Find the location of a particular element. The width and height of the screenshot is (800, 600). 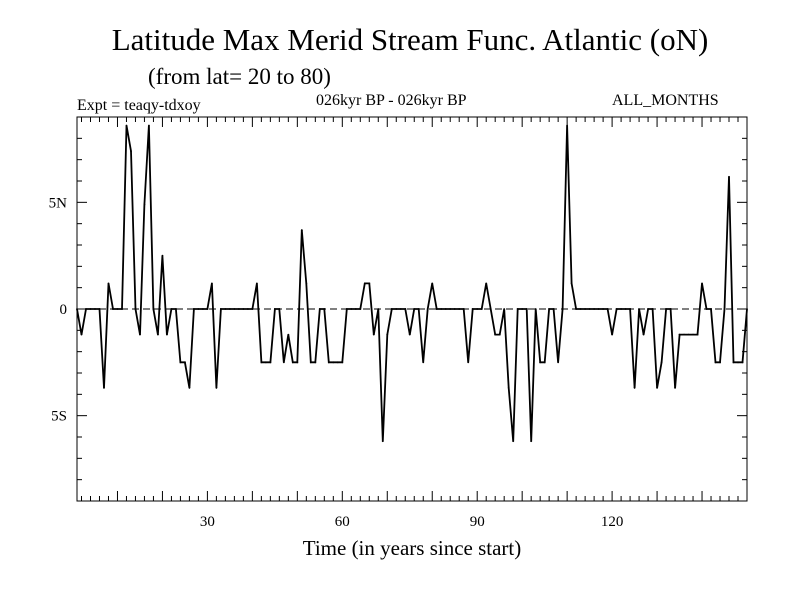

period-label: 026kyr BP - 026kyr BP is located at coordinates (391, 100).